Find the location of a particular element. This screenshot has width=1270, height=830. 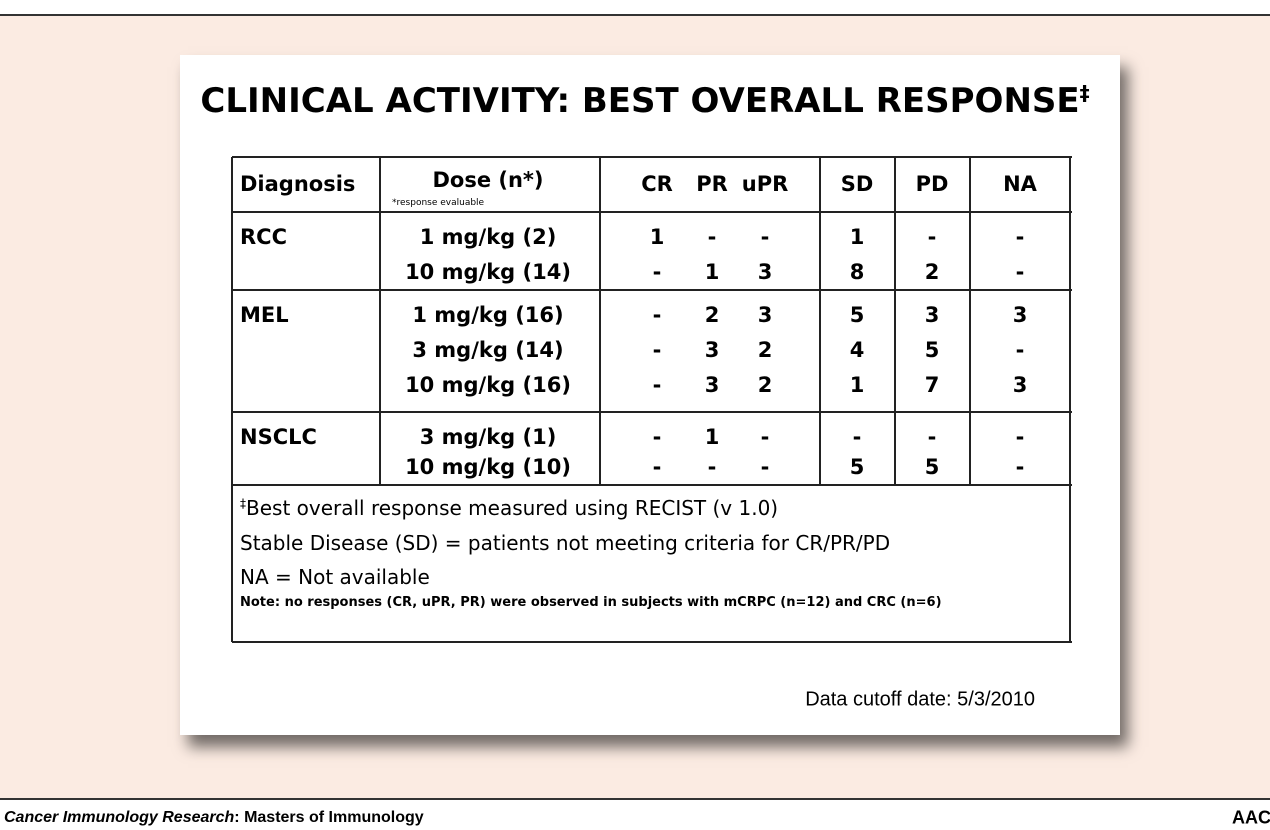

diagnosis: RCC is located at coordinates (263, 237).